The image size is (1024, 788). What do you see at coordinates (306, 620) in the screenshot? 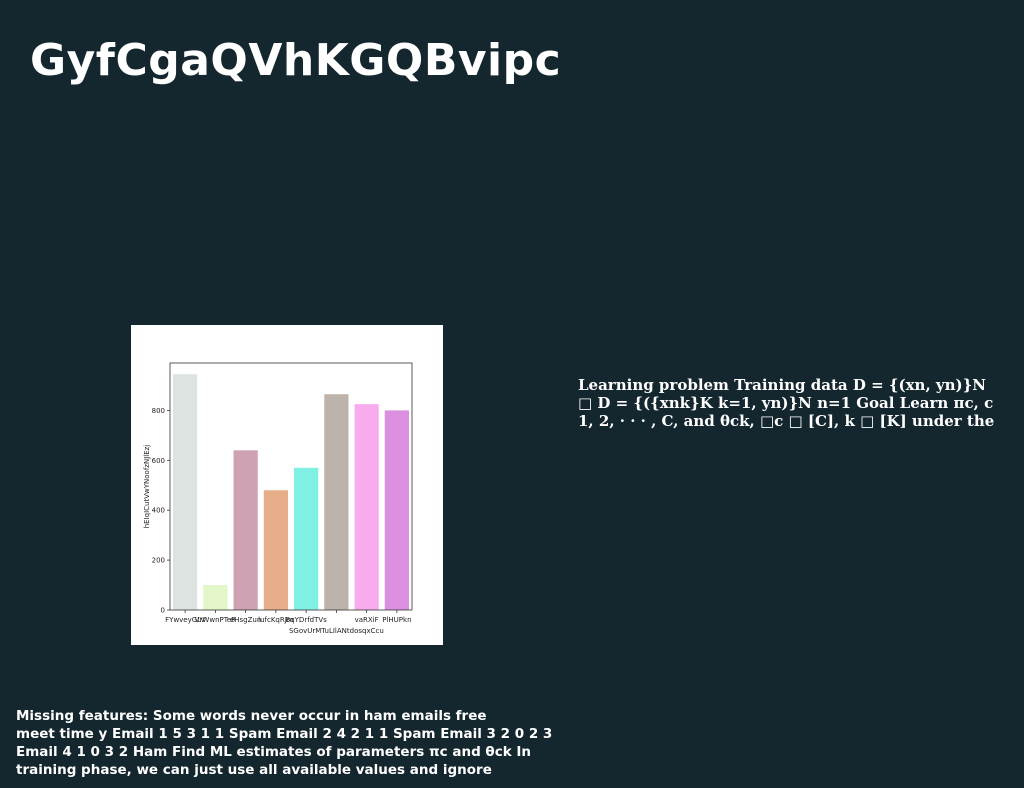
I see `x-tick-label: BqYDrfdTVs` at bounding box center [306, 620].